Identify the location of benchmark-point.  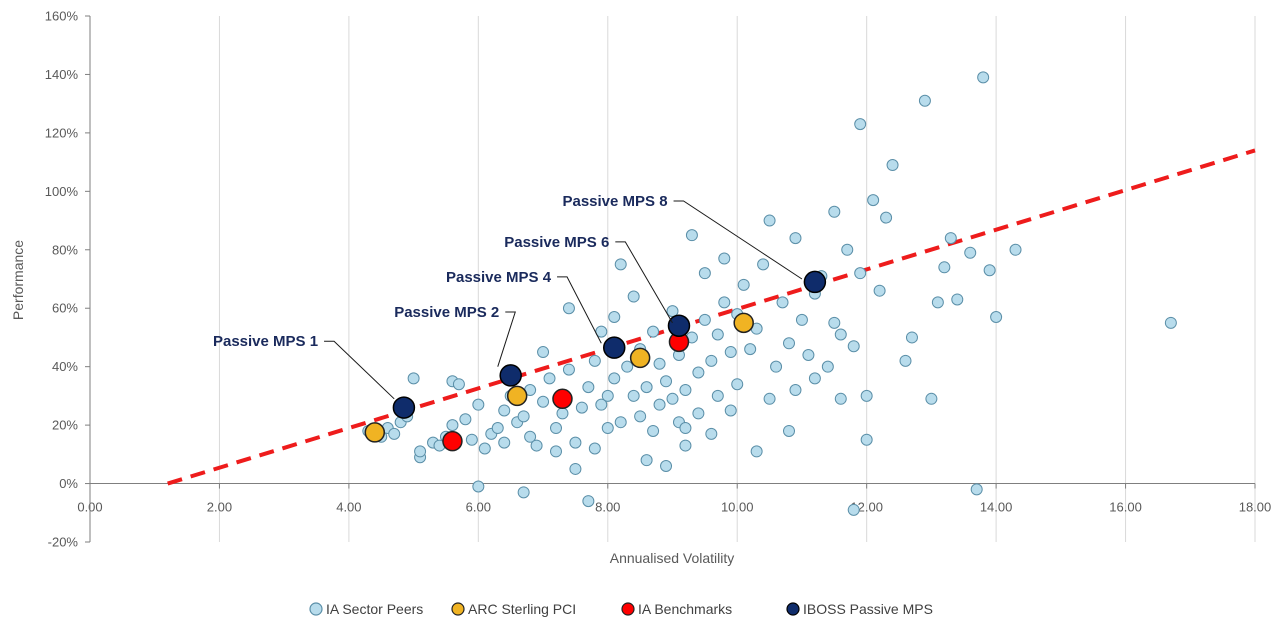
(452, 441).